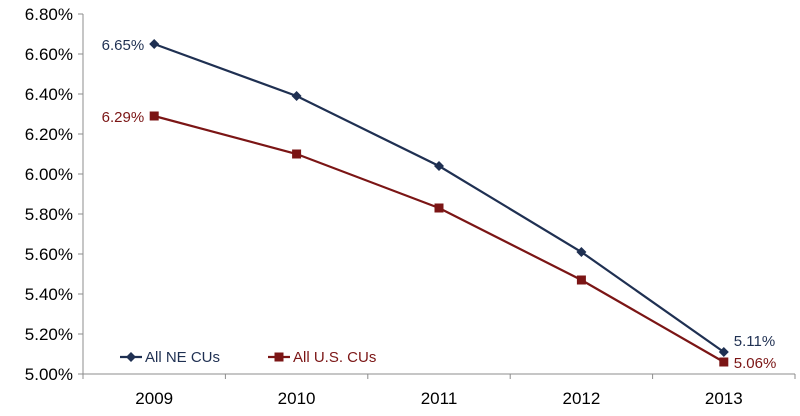 This screenshot has width=800, height=416. I want to click on y-tick-label: 5.20%, so click(49, 334).